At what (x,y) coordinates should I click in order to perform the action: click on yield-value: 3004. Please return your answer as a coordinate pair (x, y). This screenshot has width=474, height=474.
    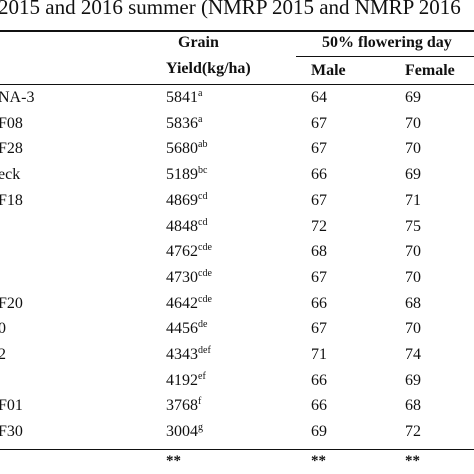
    Looking at the image, I should click on (182, 432).